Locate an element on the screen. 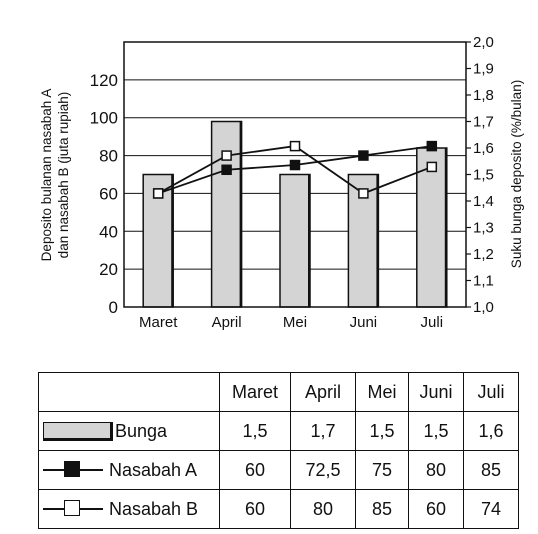 This screenshot has width=538, height=534. table-header-row: Maret April Mei Juni Juli is located at coordinates (278, 392).